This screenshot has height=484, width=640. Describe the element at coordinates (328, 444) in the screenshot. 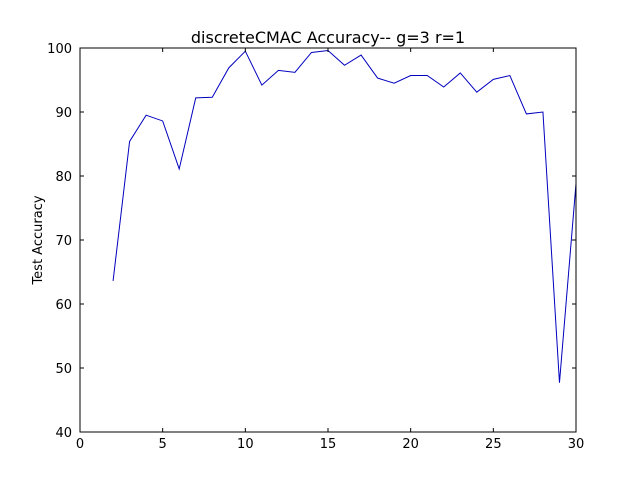

I see `x-tick-label-3: 15` at that location.